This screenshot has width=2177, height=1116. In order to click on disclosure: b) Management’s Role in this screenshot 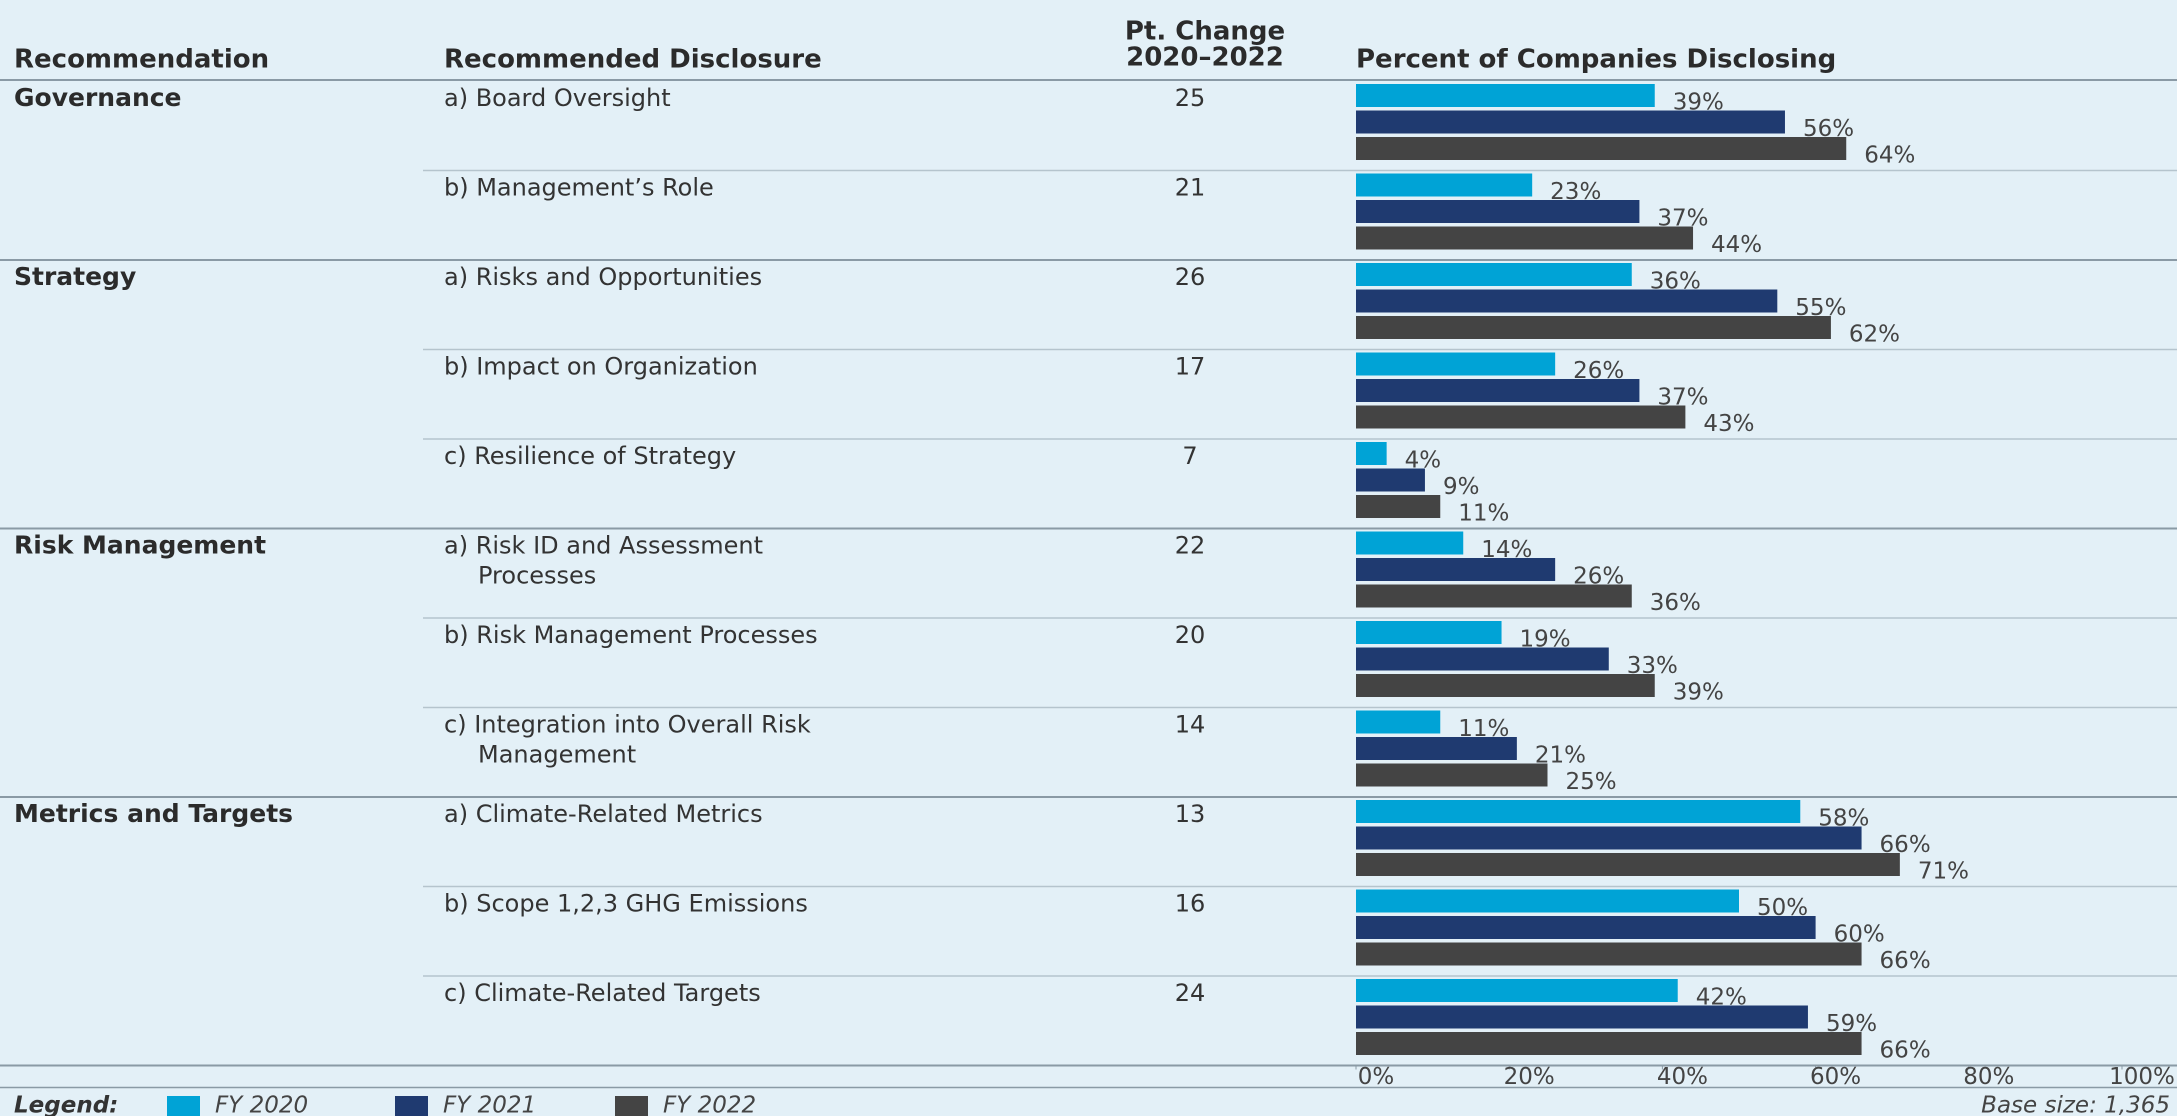, I will do `click(579, 188)`.